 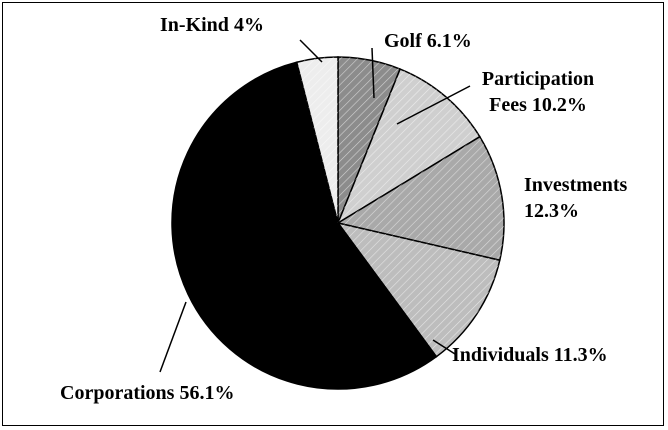 What do you see at coordinates (551, 211) in the screenshot?
I see `slice-value-label: 12.3%` at bounding box center [551, 211].